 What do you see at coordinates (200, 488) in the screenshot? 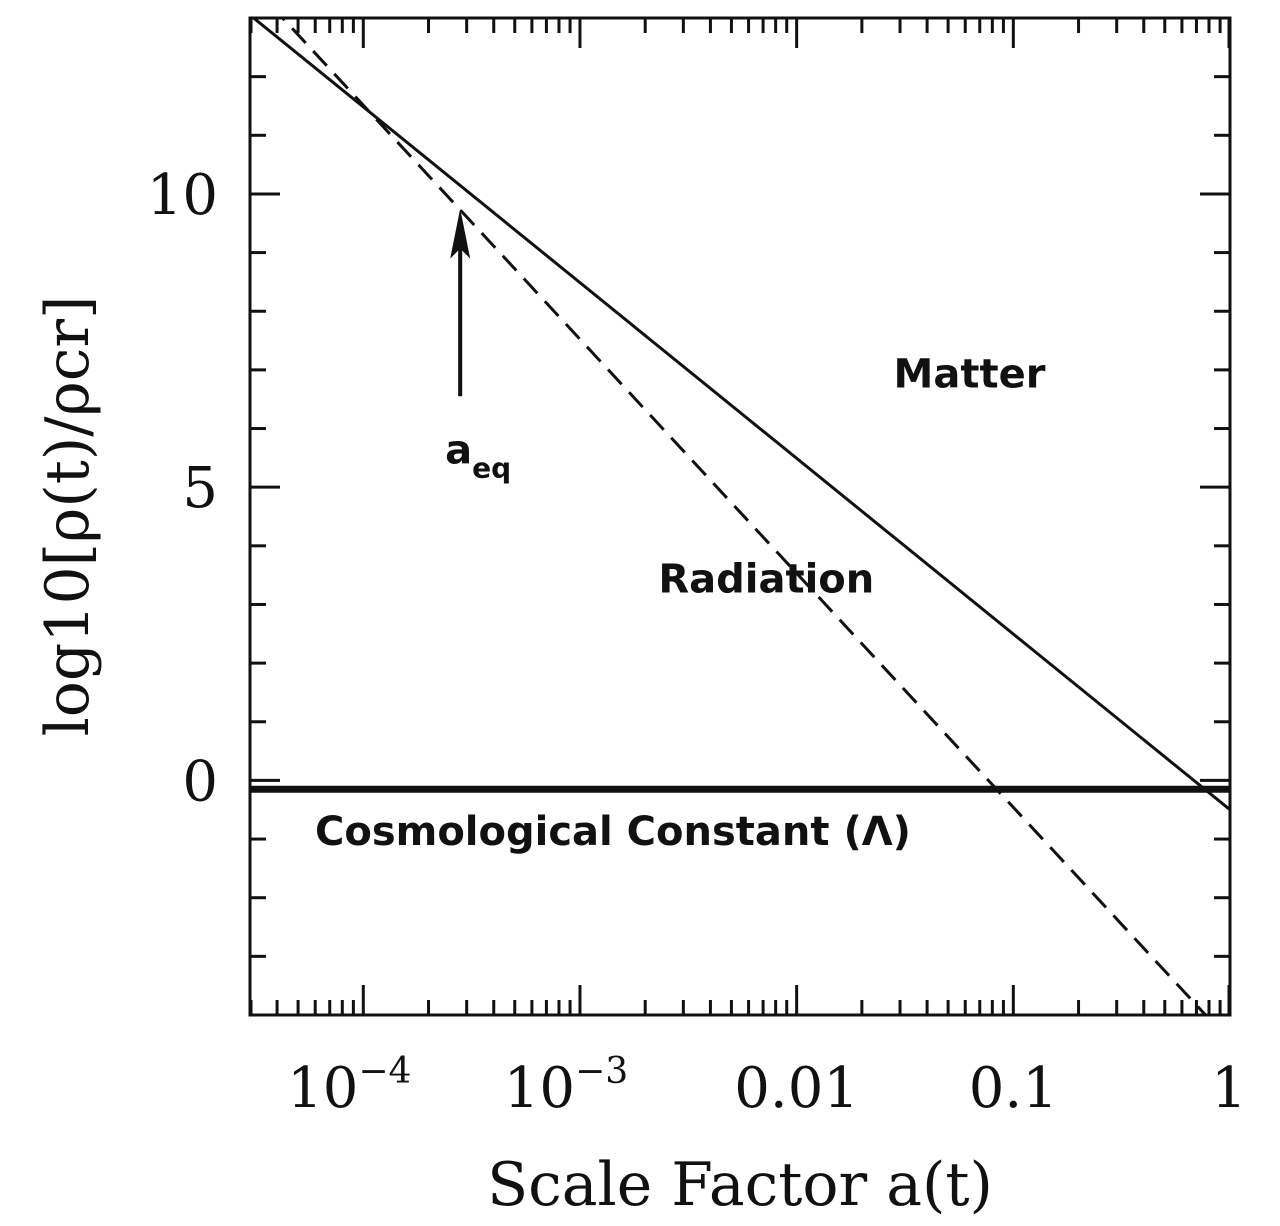
I see `y-tick-label-5: 5` at bounding box center [200, 488].